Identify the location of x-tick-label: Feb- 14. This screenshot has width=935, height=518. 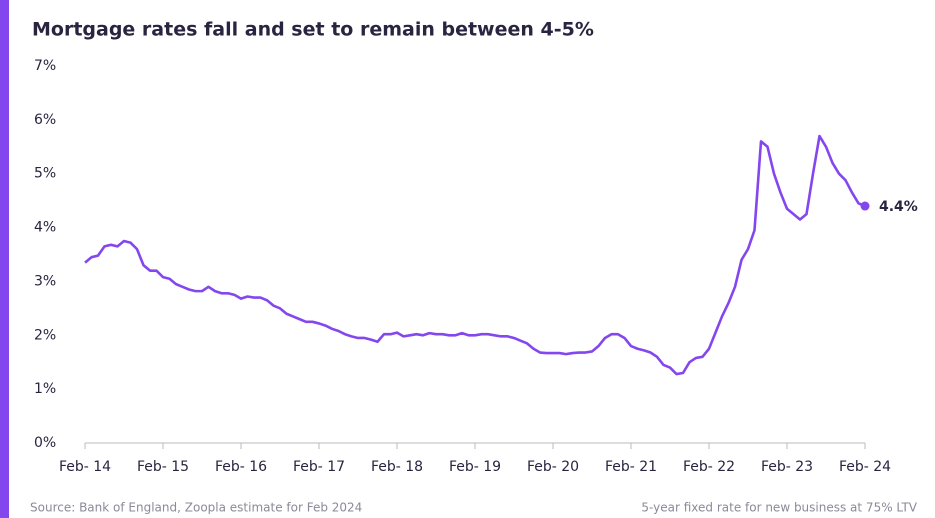
(85, 467).